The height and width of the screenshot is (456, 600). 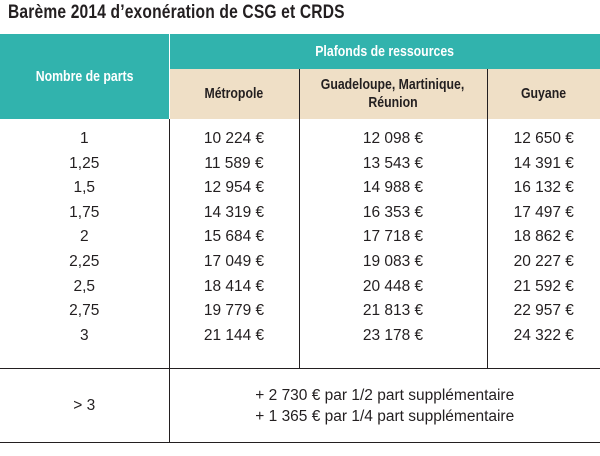 What do you see at coordinates (234, 138) in the screenshot?
I see `metropole-cell: 10 224 €` at bounding box center [234, 138].